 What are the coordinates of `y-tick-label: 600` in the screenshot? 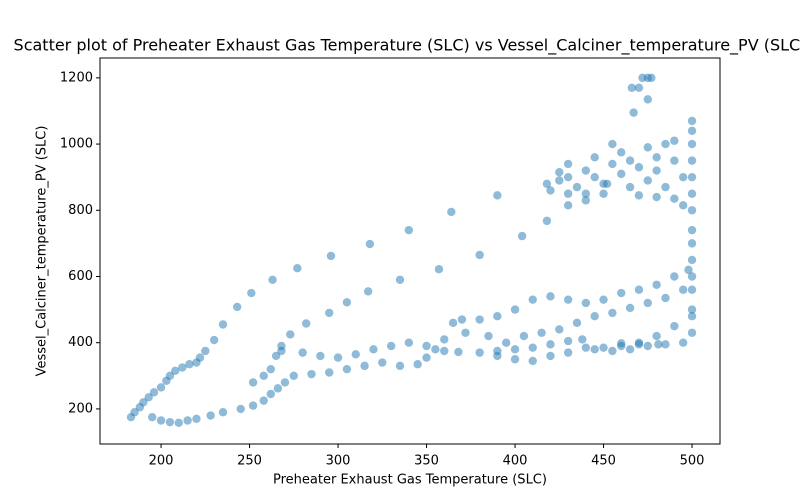 It's located at (80, 276).